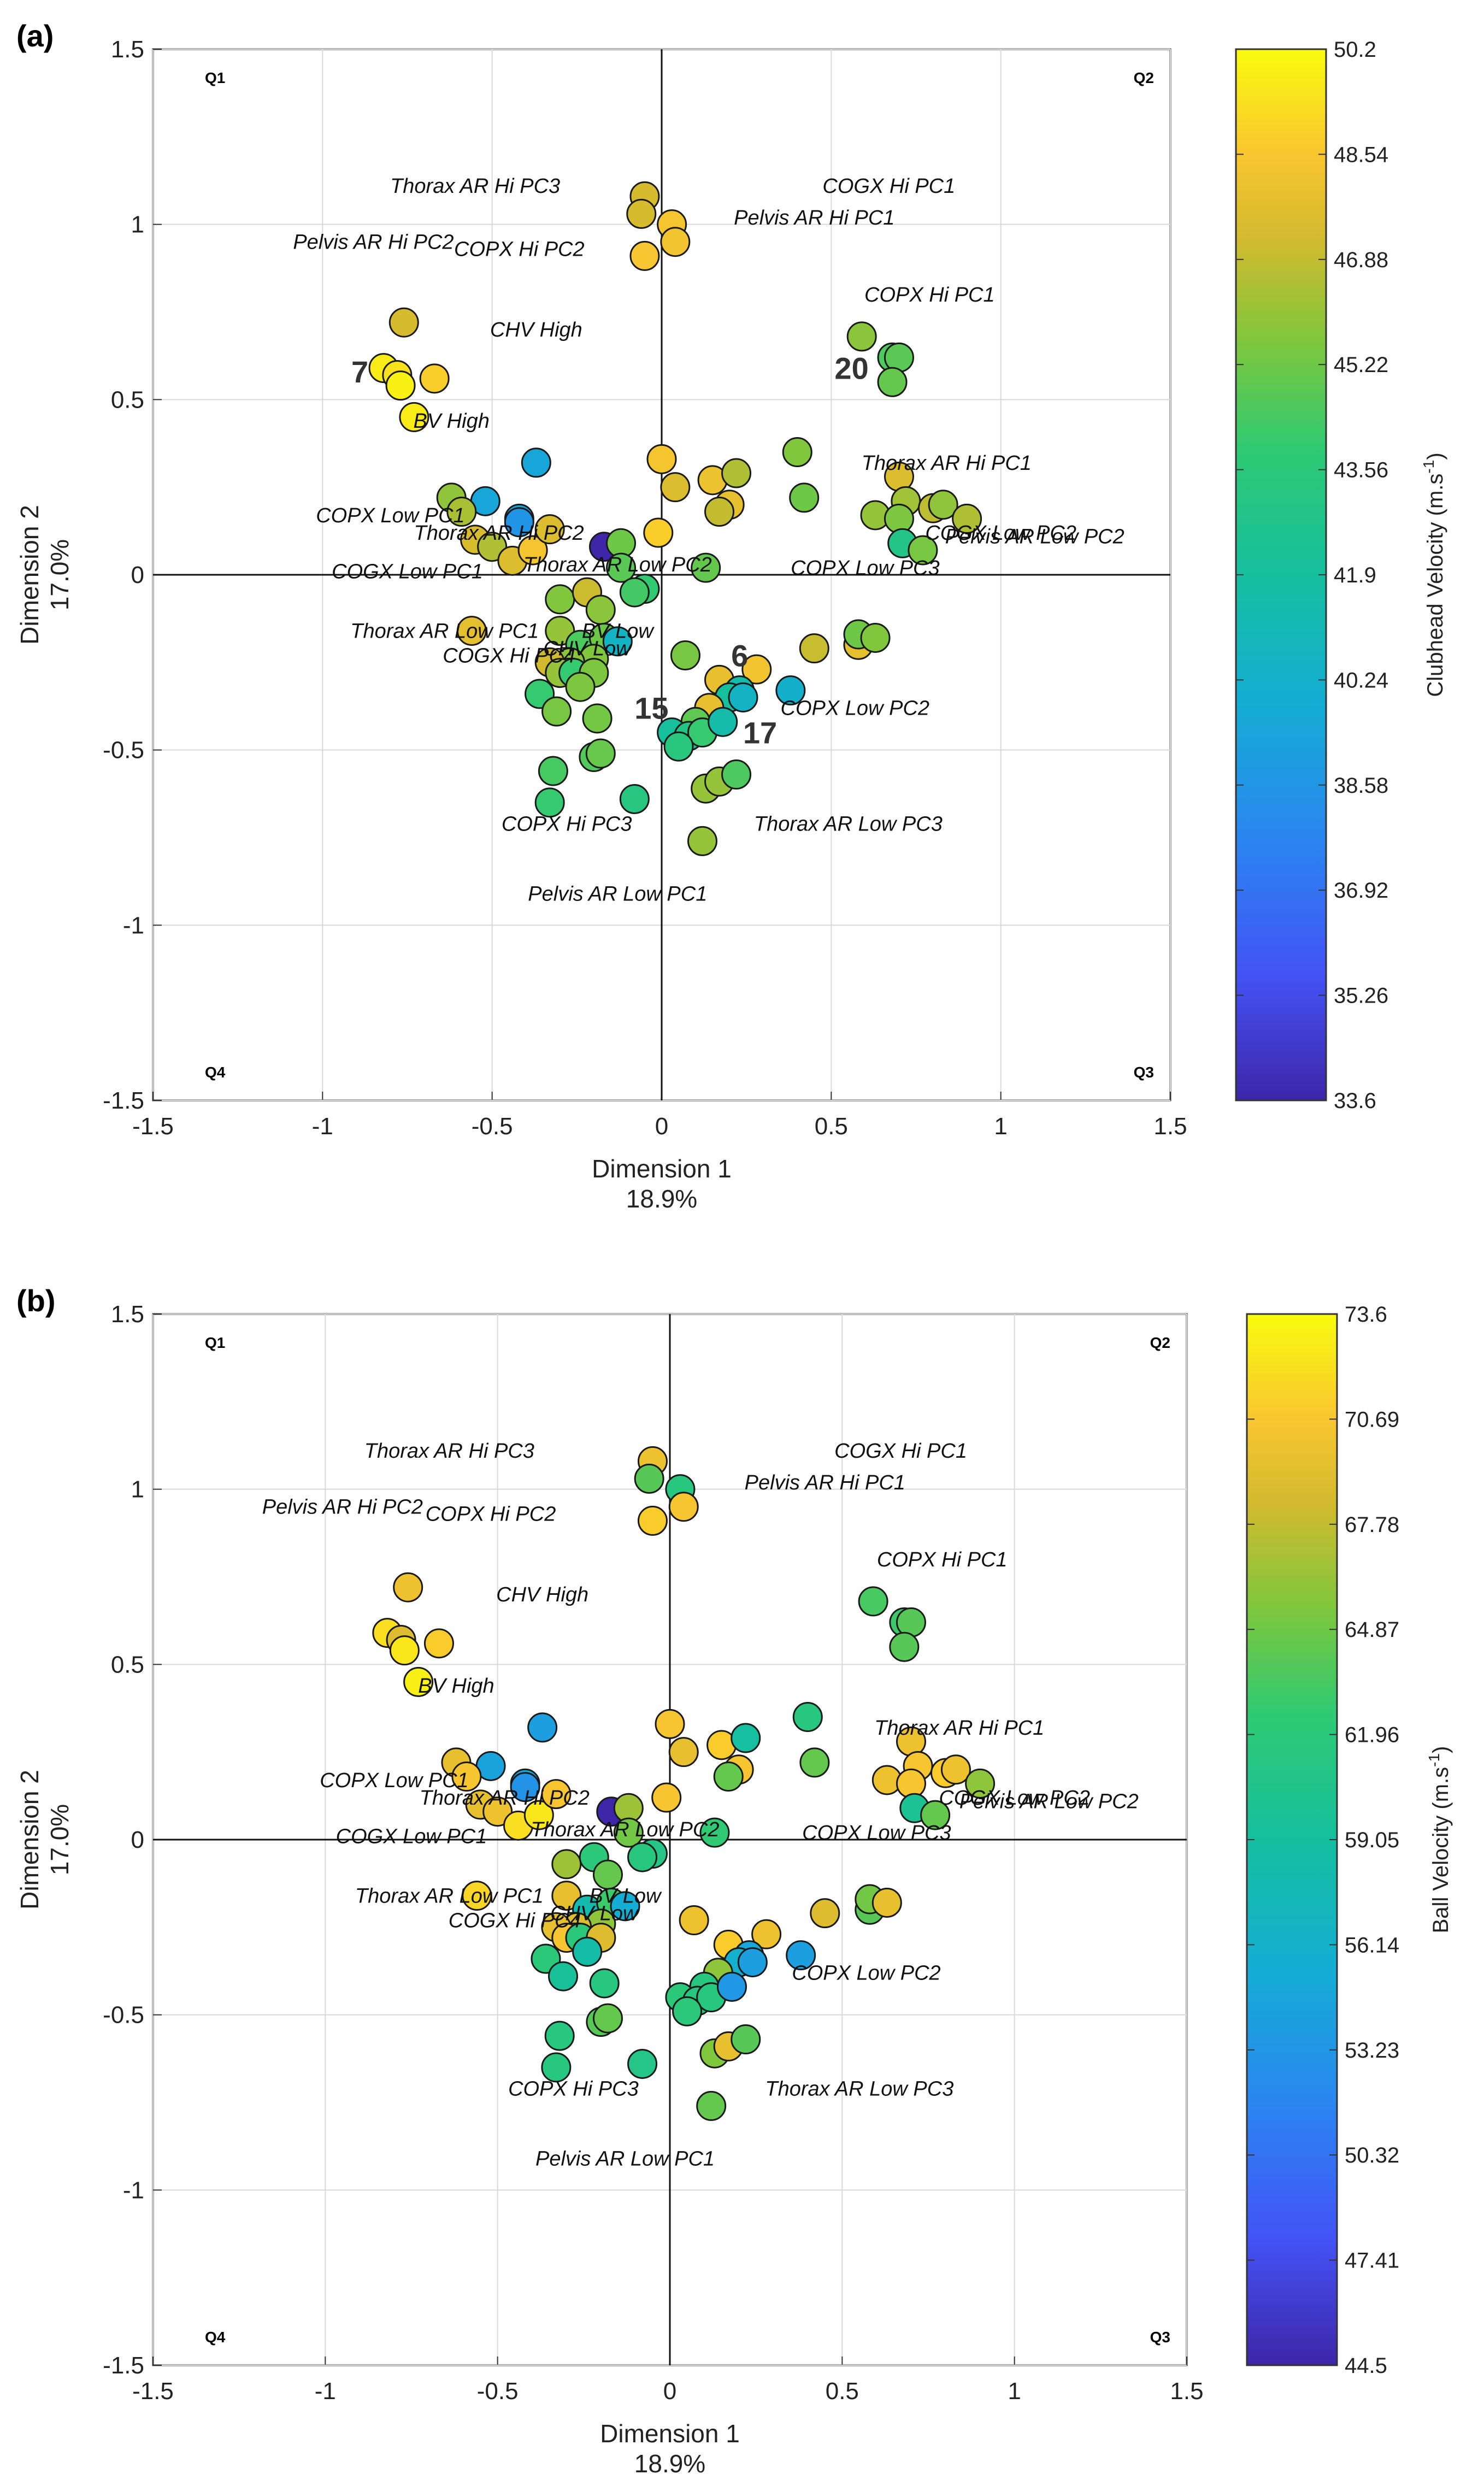 The image size is (1484, 2492). I want to click on annotation-label: COGX Low PC1, so click(411, 1837).